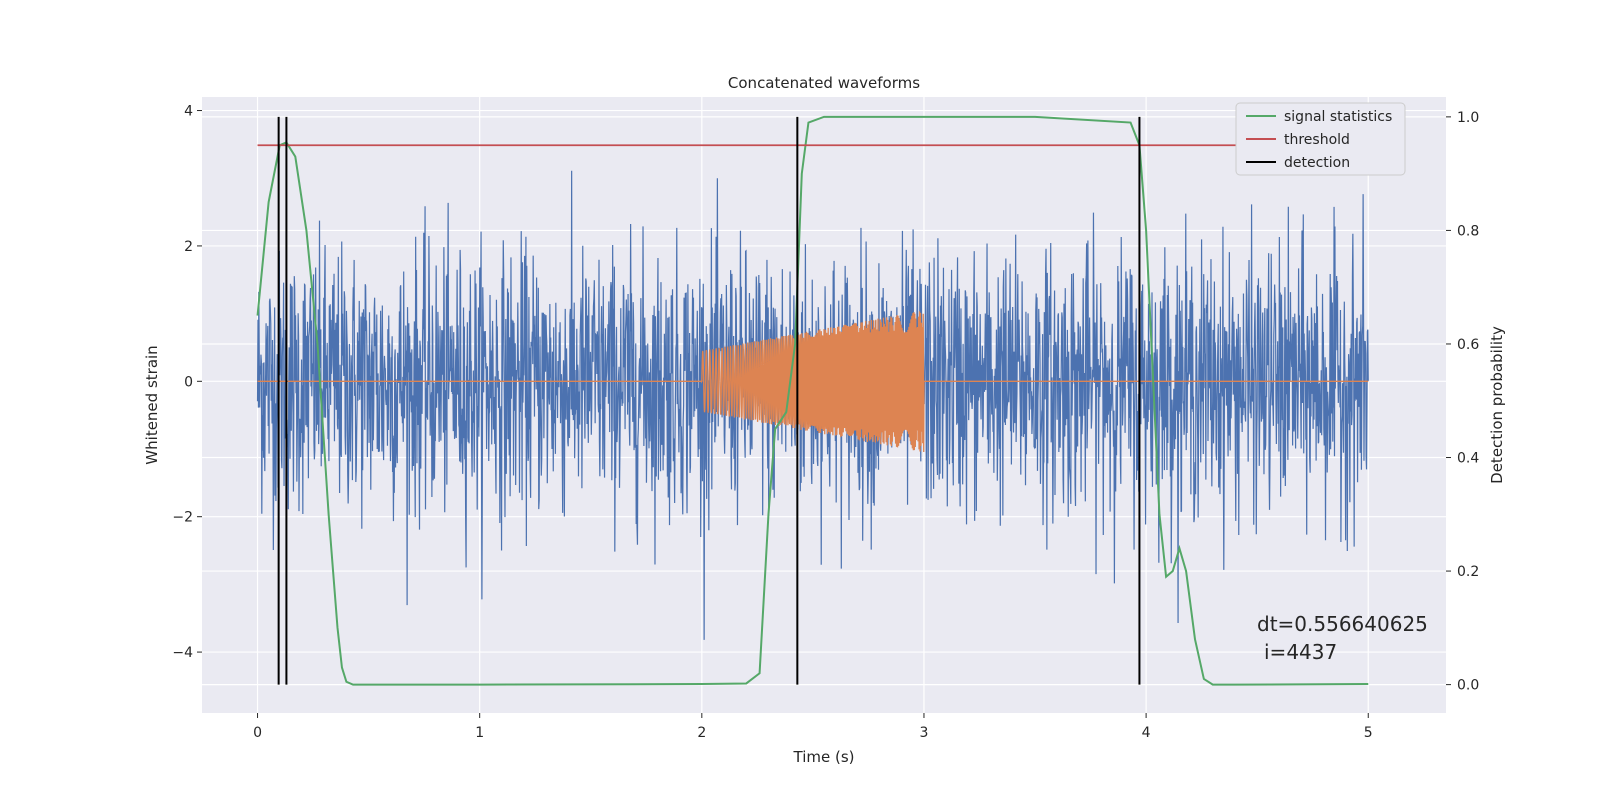 This screenshot has width=1600, height=800. I want to click on y-tick-label-left: −4, so click(182, 653).